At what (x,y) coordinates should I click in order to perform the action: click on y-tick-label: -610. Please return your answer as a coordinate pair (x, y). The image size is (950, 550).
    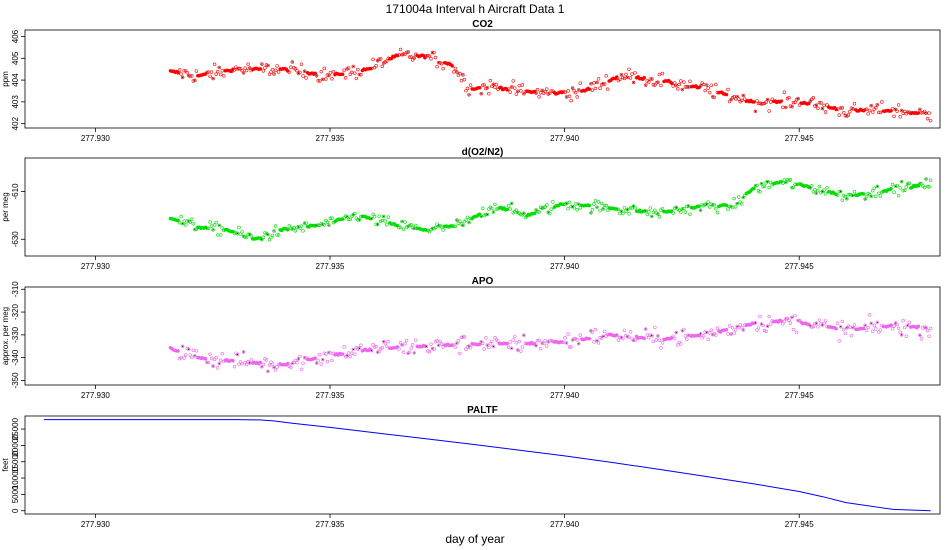
    Looking at the image, I should click on (15, 191).